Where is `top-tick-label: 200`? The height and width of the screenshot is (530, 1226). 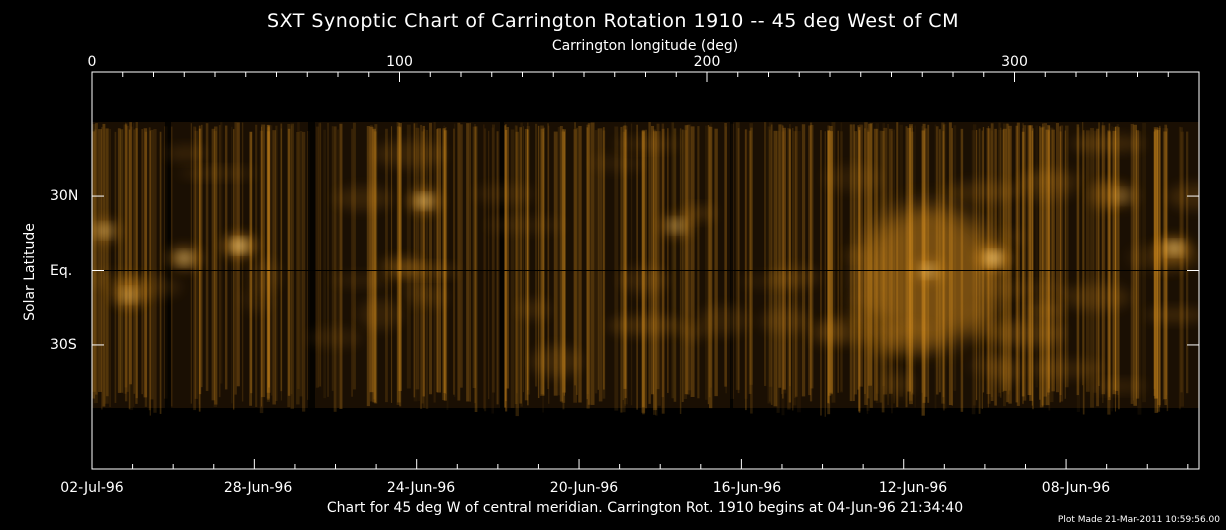
top-tick-label: 200 is located at coordinates (707, 62).